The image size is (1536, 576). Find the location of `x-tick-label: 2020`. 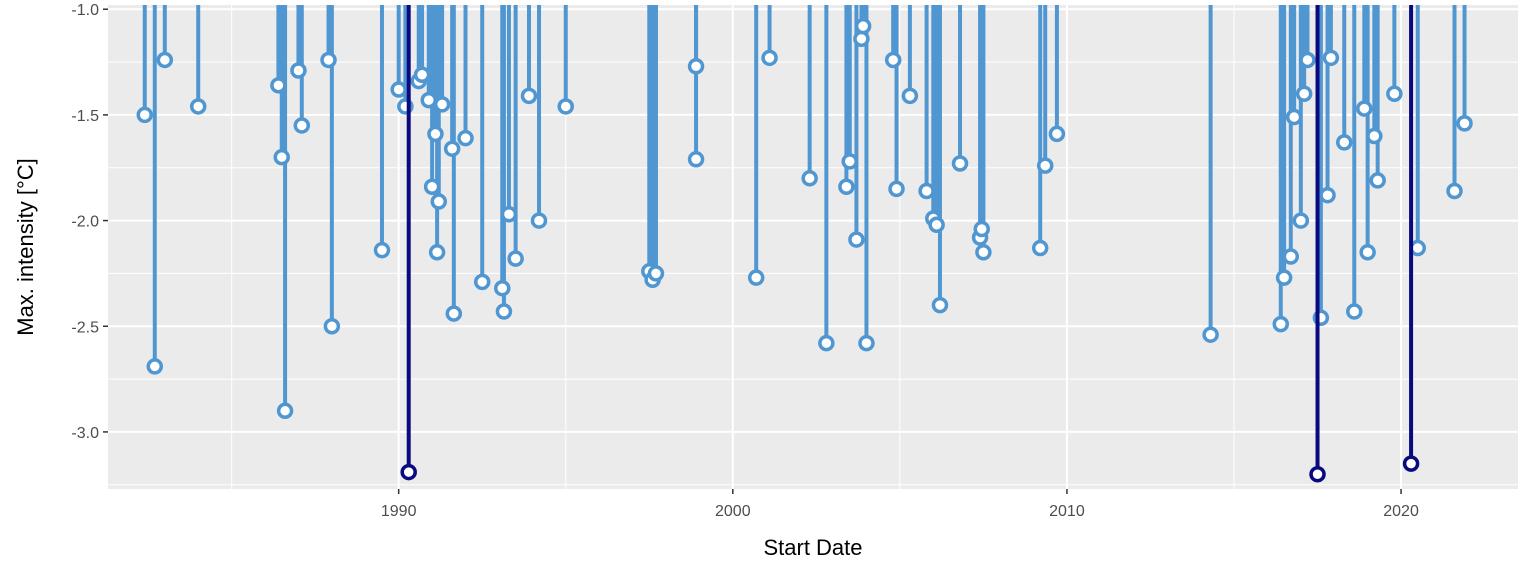

x-tick-label: 2020 is located at coordinates (1401, 511).